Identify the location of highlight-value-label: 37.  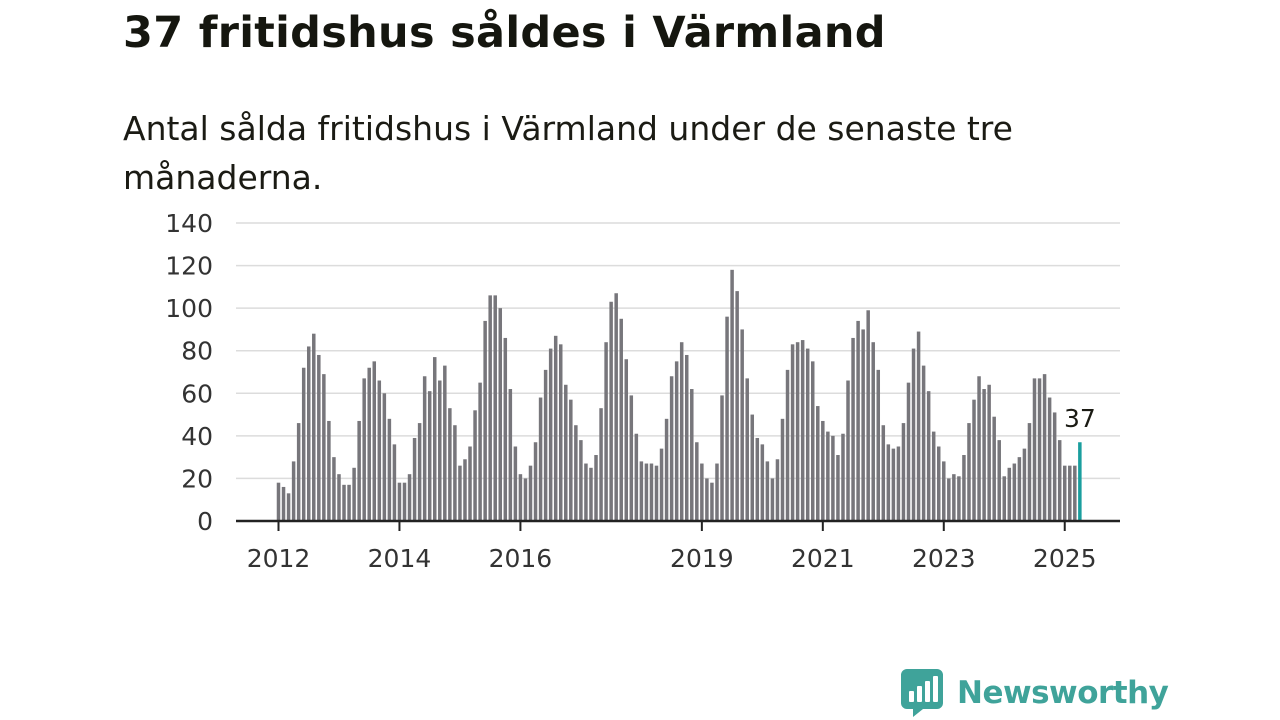
(1080, 418).